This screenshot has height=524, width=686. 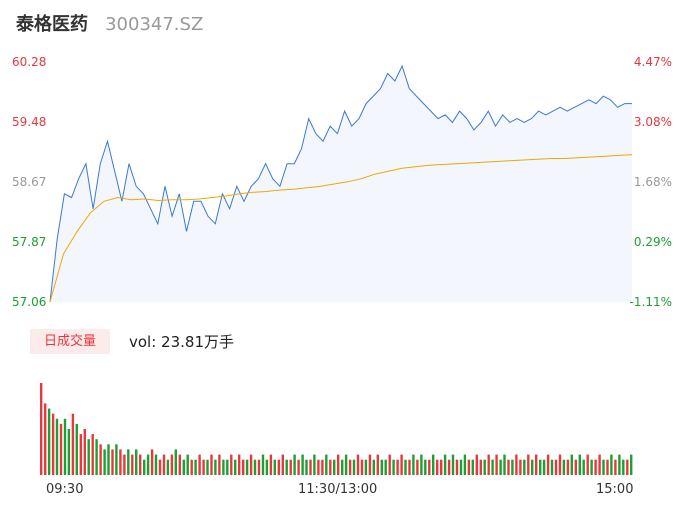 I want to click on y-right-tick-4: -1.11%, so click(x=650, y=302).